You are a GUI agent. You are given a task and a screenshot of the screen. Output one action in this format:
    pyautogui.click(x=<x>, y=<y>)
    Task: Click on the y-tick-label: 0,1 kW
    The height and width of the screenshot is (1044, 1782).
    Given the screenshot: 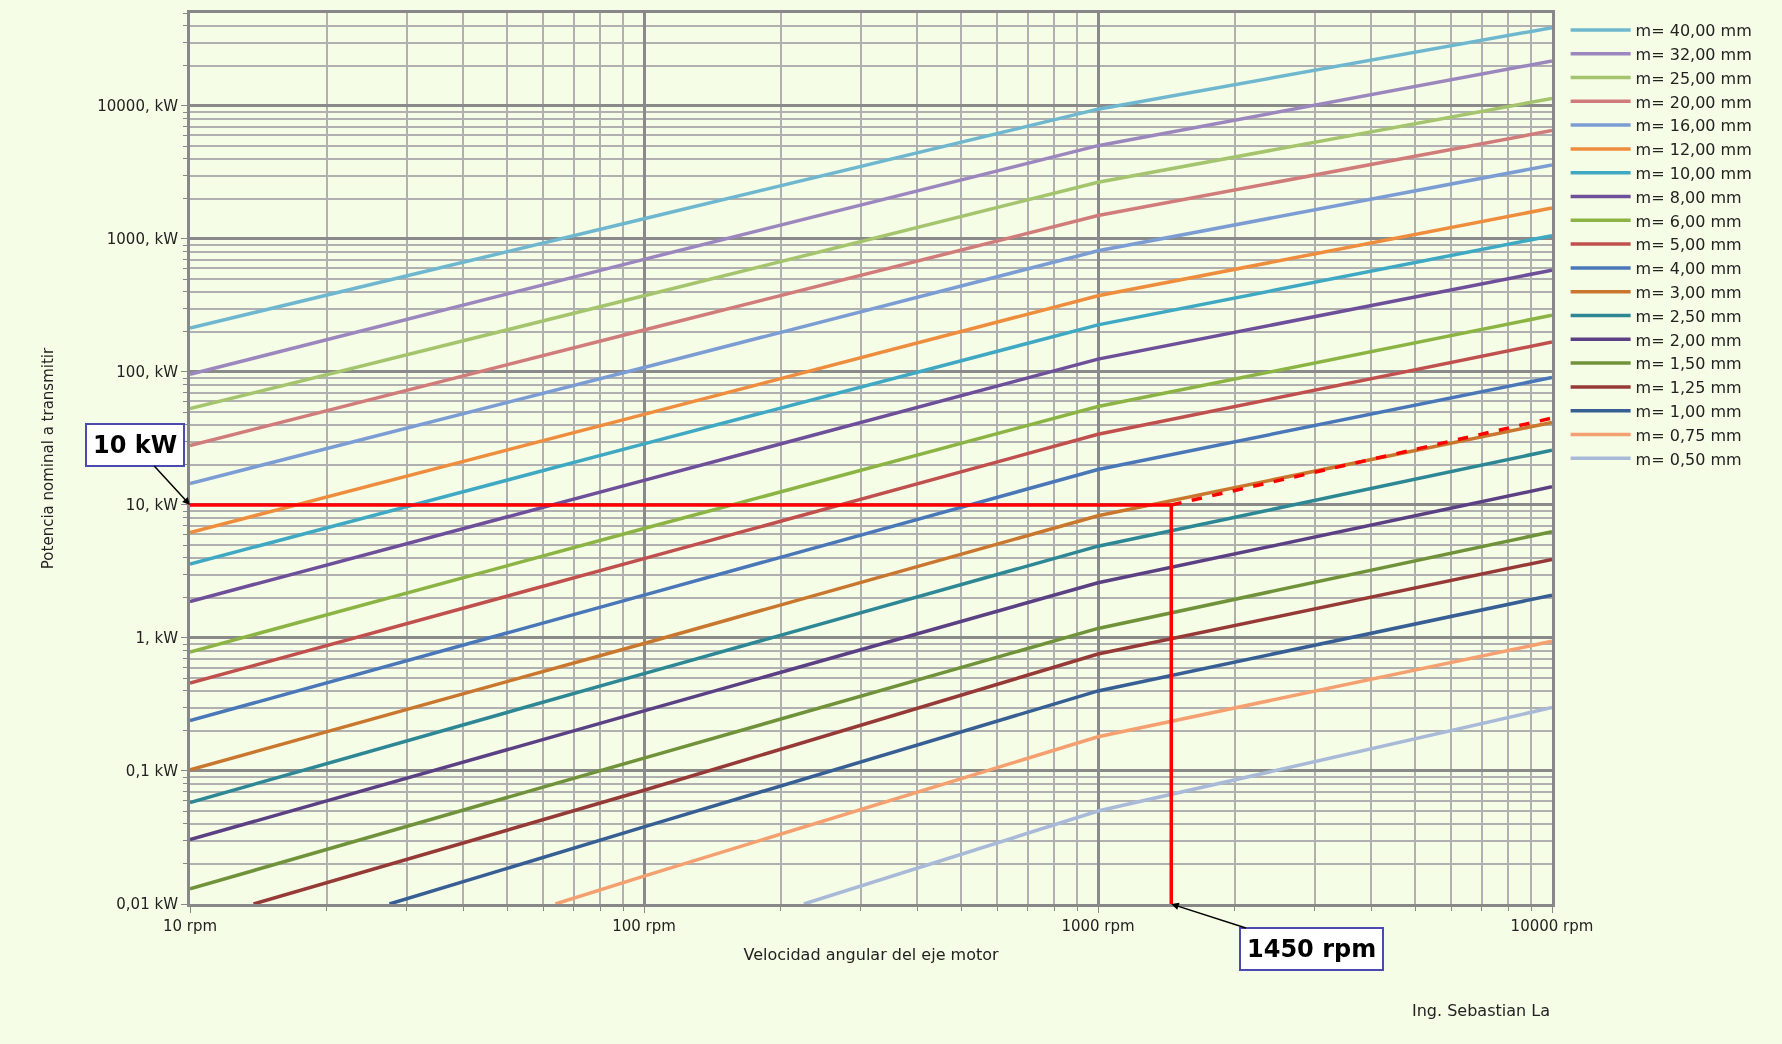 What is the action you would take?
    pyautogui.click(x=152, y=771)
    